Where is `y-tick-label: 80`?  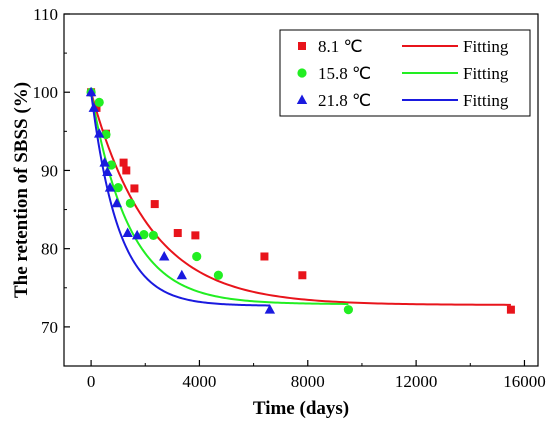
y-tick-label: 80 is located at coordinates (49, 249).